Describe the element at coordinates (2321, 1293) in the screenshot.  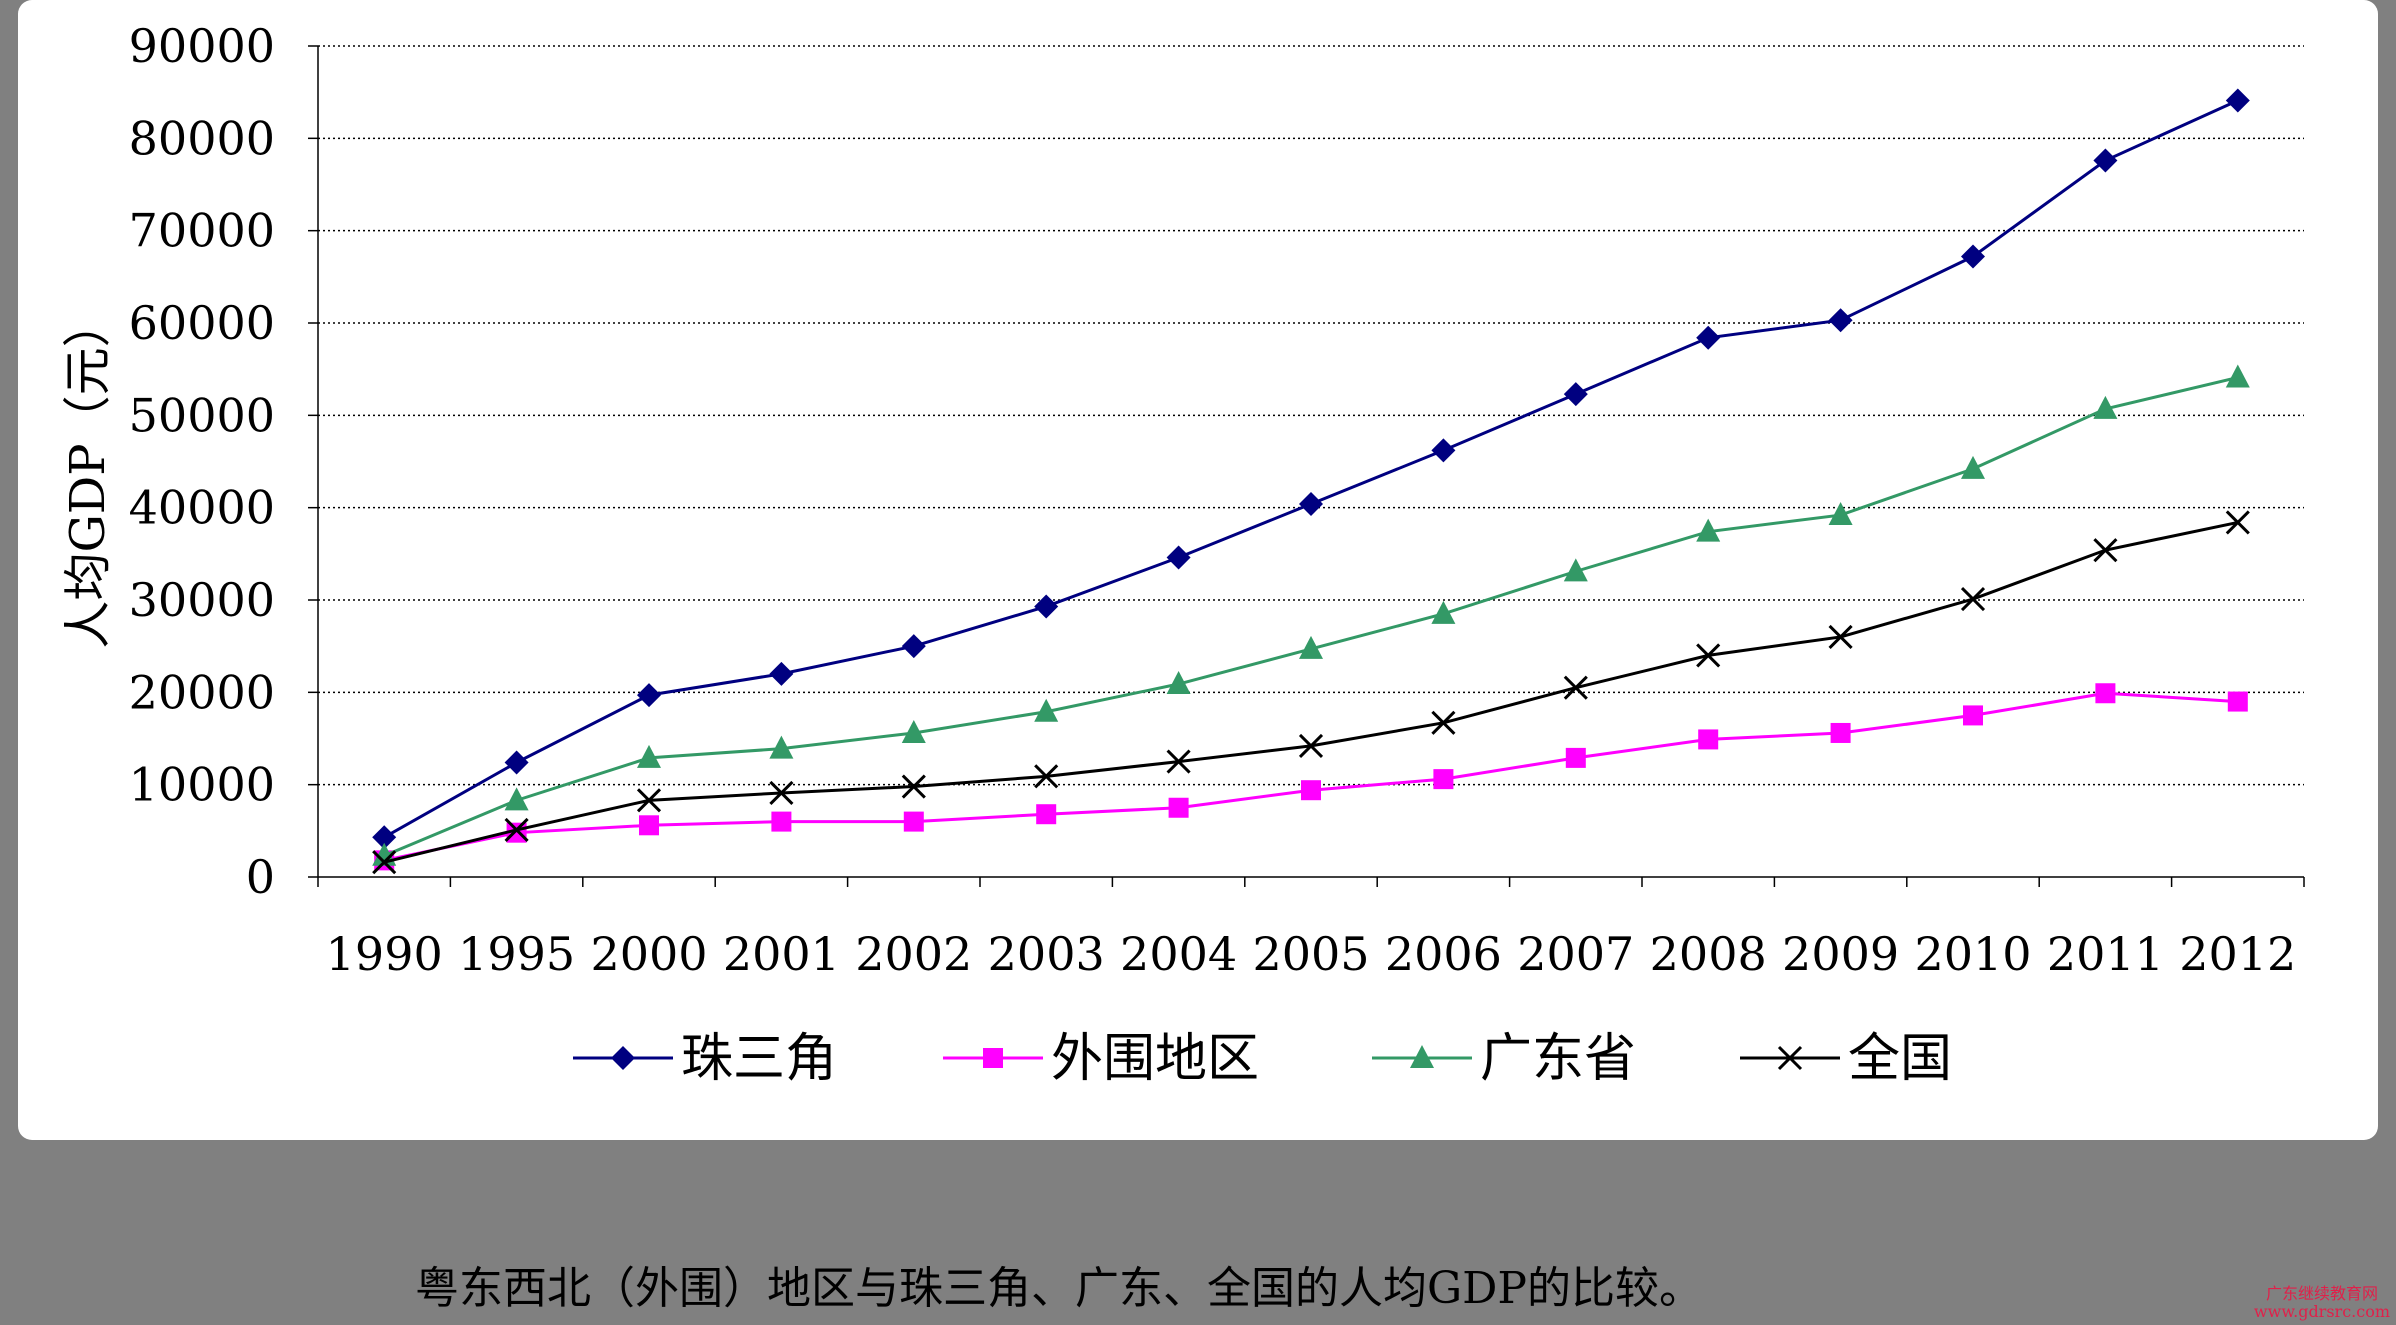
I see `watermark-line1: 广东继续教育网` at that location.